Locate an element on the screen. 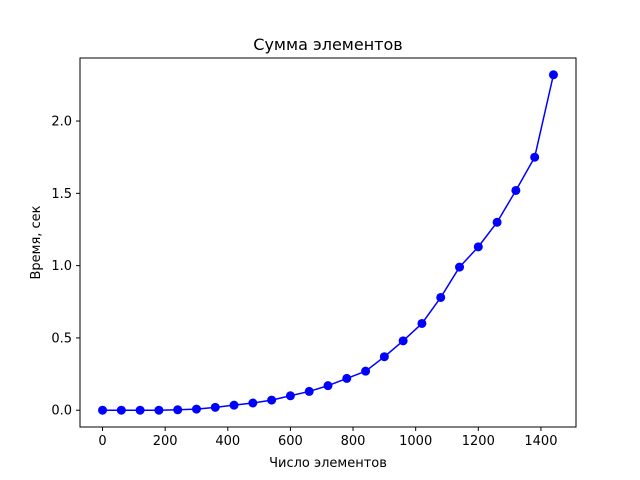 The image size is (640, 480). x-tick-label: 1000 is located at coordinates (415, 441).